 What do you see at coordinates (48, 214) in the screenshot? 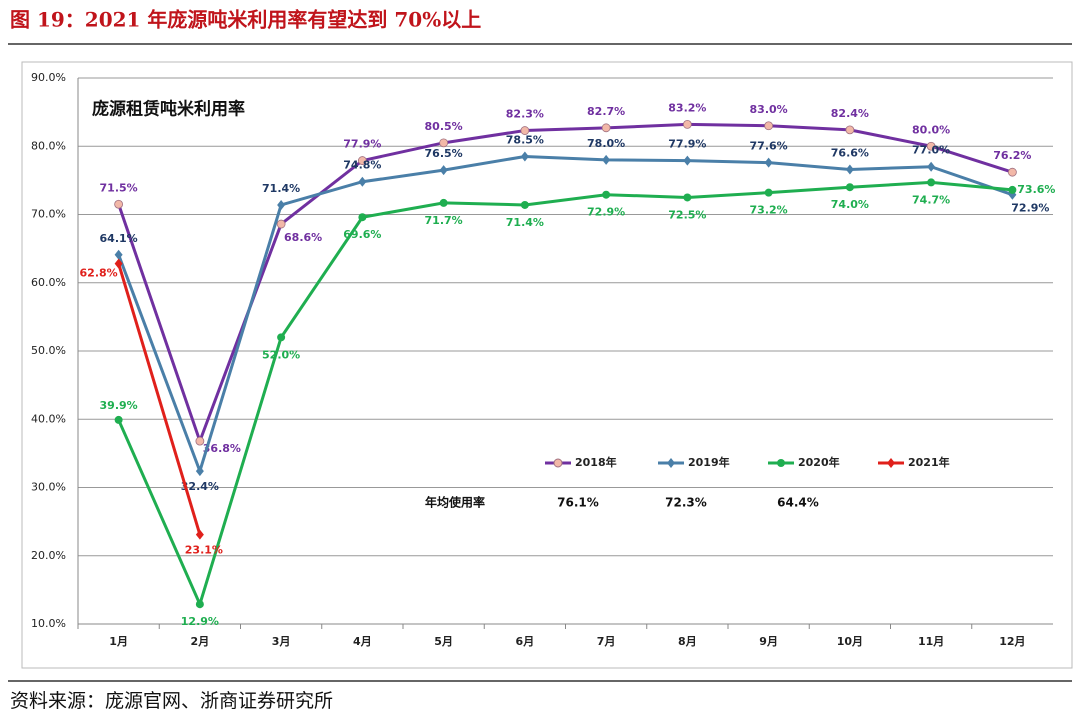
I see `y-tick-label: 70.0%` at bounding box center [48, 214].